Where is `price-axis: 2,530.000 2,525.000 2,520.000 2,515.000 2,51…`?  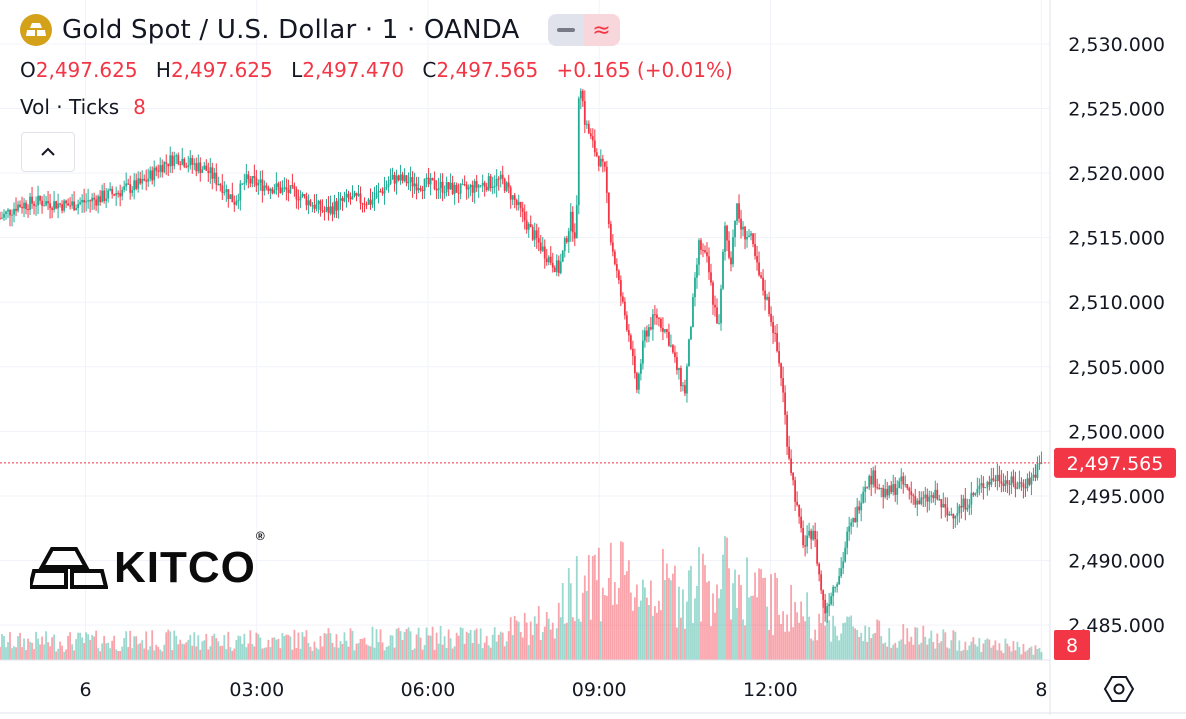 price-axis: 2,530.000 2,525.000 2,520.000 2,515.000 2,51… is located at coordinates (1116, 335).